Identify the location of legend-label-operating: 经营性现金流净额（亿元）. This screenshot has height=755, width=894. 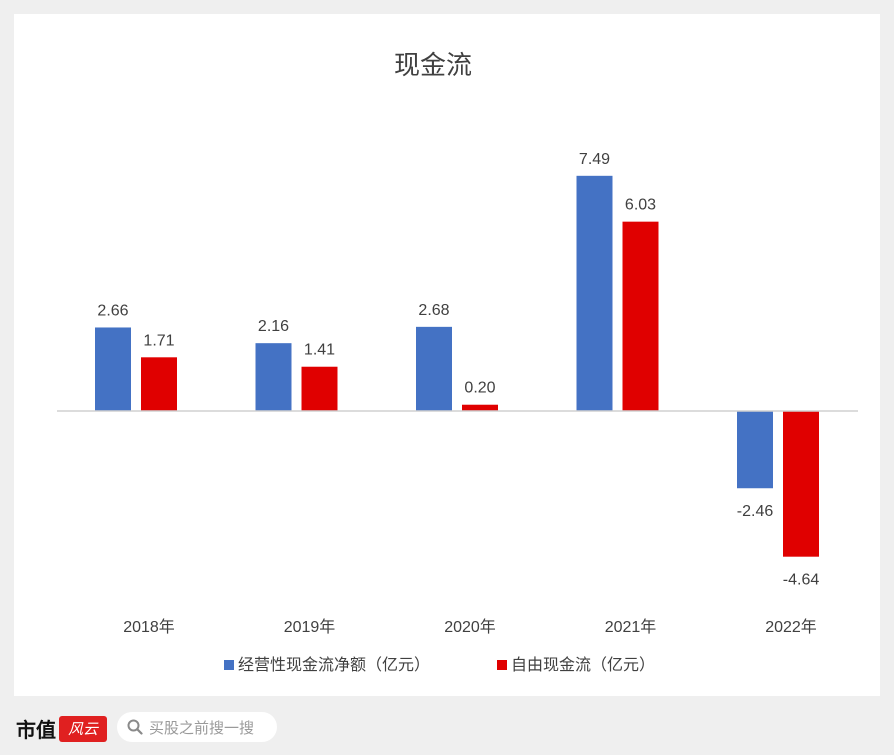
(334, 665).